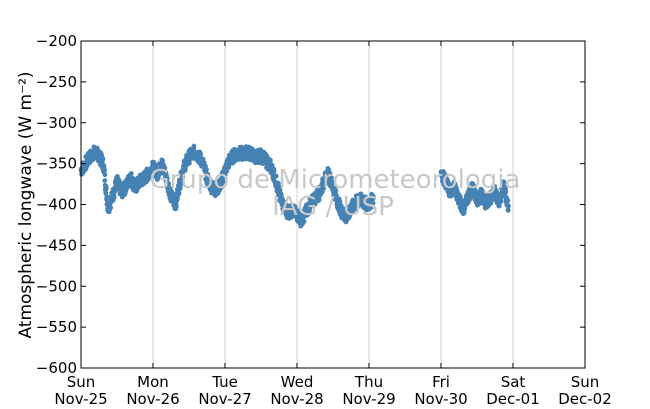 The height and width of the screenshot is (409, 650). I want to click on x-tick-day: Fri, so click(441, 382).